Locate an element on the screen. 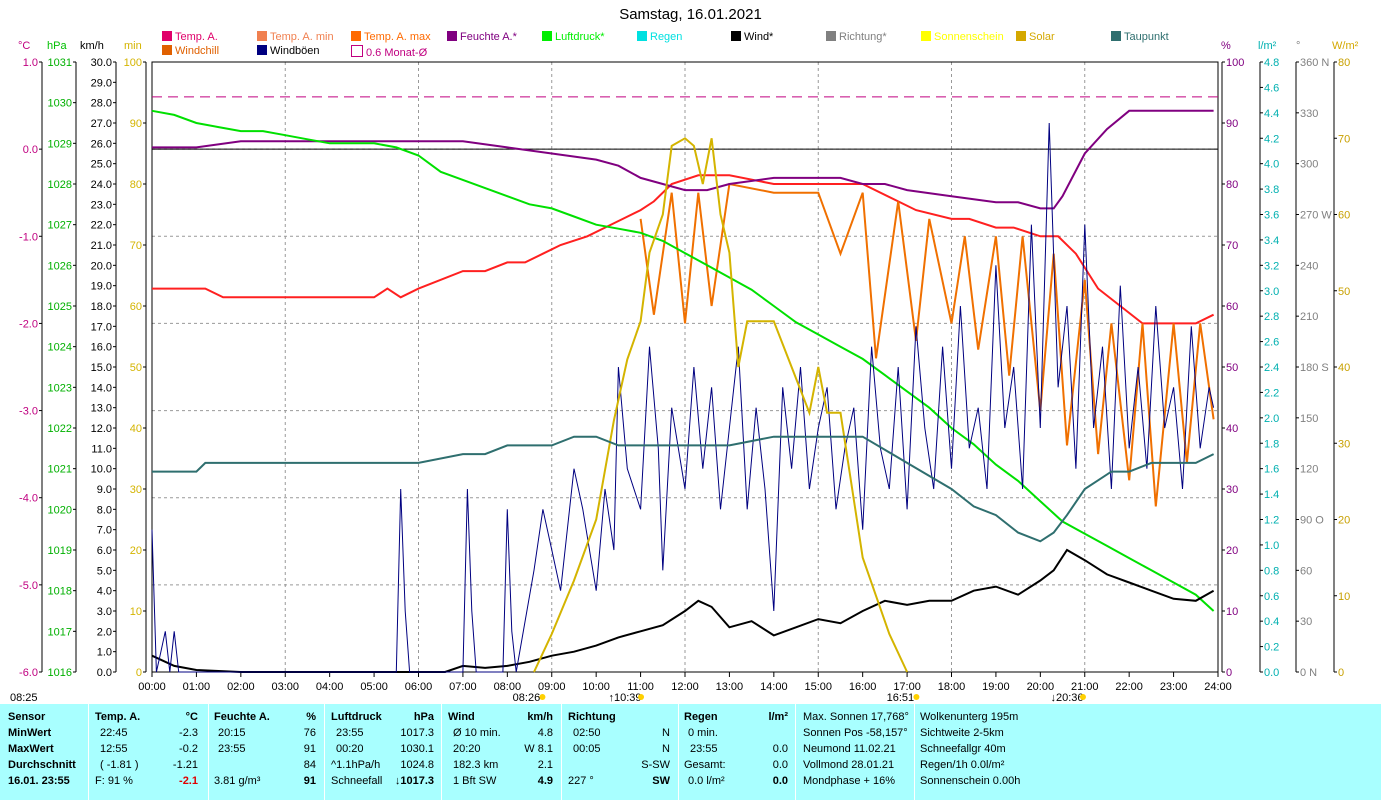 This screenshot has height=800, width=1381. tick-label-temp: 1.0 is located at coordinates (30, 63).